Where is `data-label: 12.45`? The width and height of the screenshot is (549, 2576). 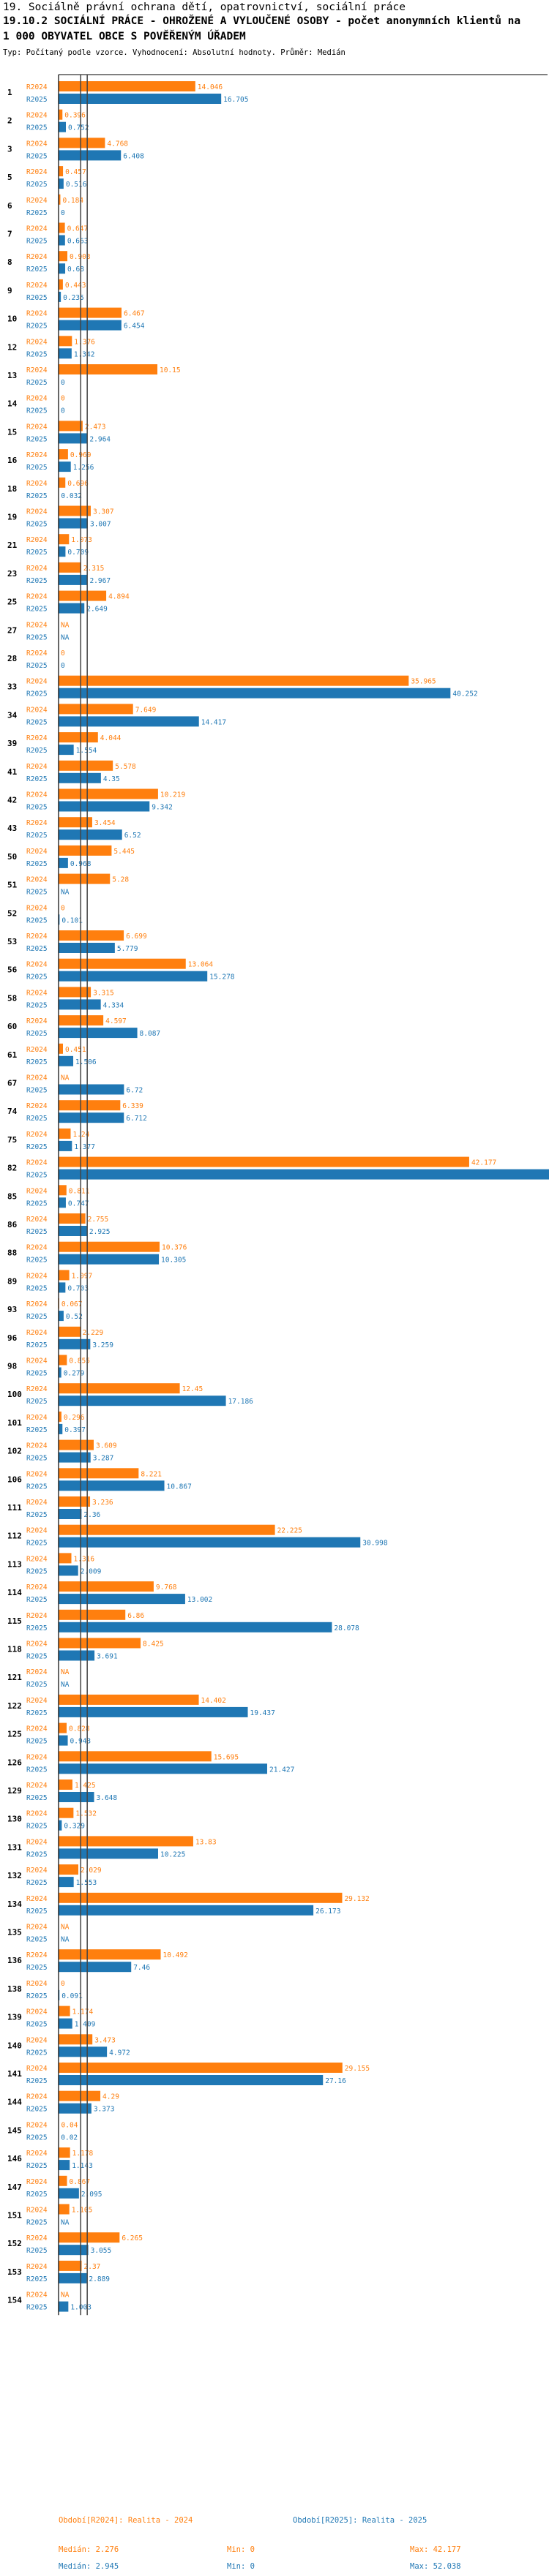
data-label: 12.45 is located at coordinates (192, 1389).